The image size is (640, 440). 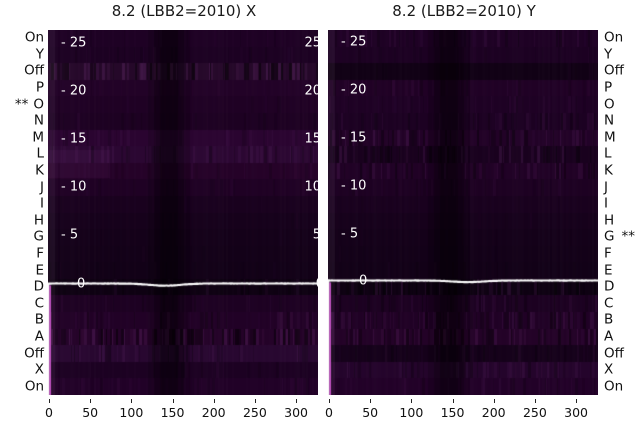 I want to click on y-axis-label: J, so click(x=606, y=186).